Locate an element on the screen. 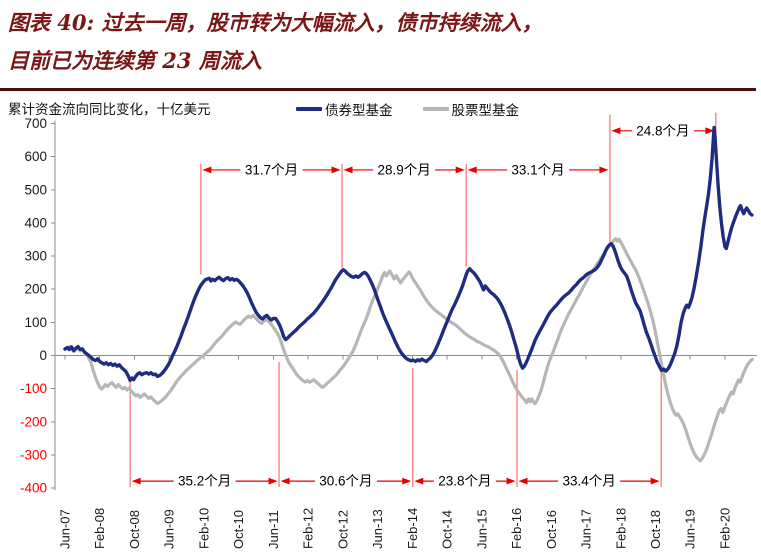  x-tick-label: Oct-14 is located at coordinates (447, 529).